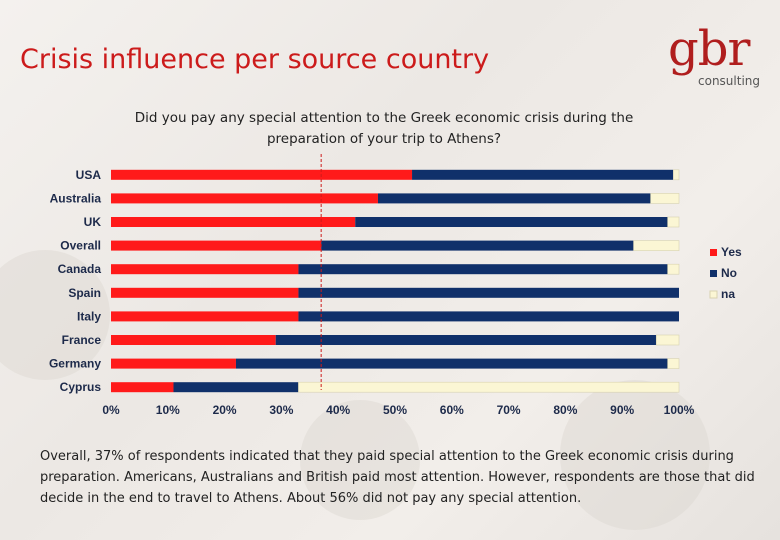  Describe the element at coordinates (111, 410) in the screenshot. I see `x-tick-label: 0%` at that location.